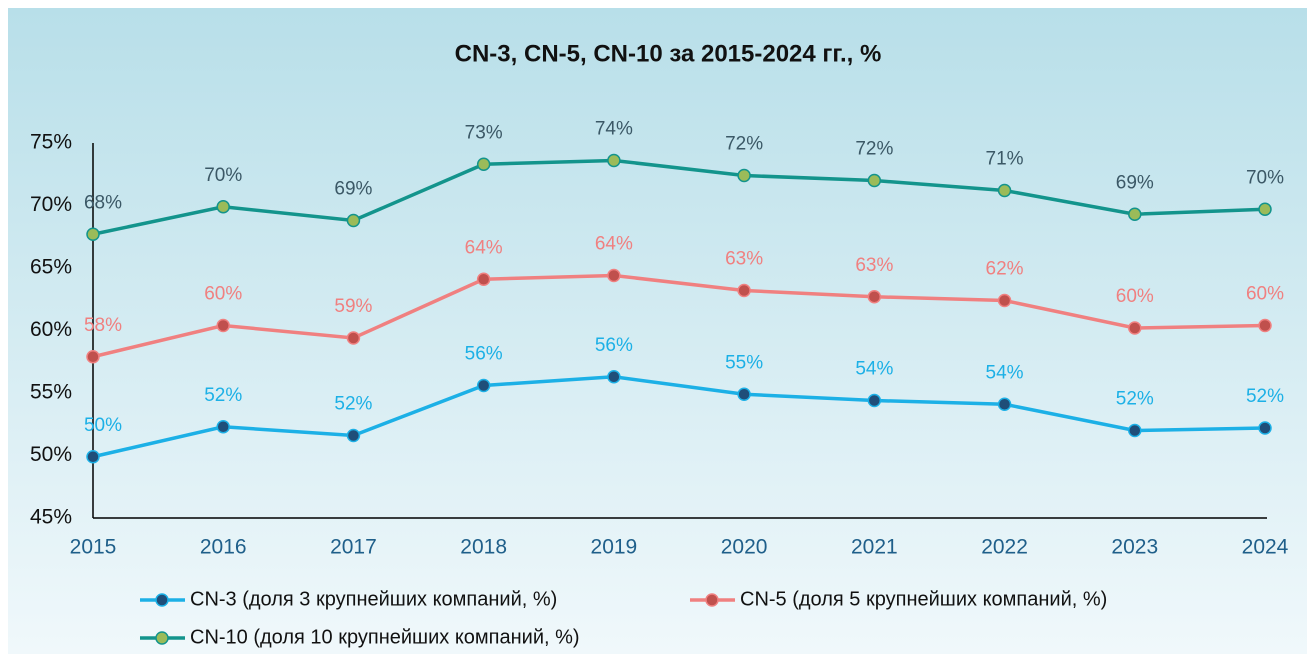 The image size is (1307, 654). What do you see at coordinates (373, 599) in the screenshot?
I see `legend-label: CN-3 (доля 3 крупнейших компаний, %)` at bounding box center [373, 599].